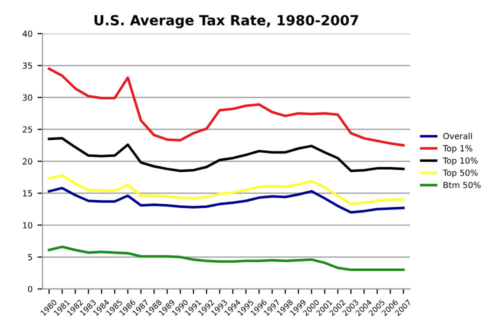 This screenshot has height=336, width=500. Describe the element at coordinates (226, 21) in the screenshot. I see `chart-title: U.S. Average Tax Rate, 1980-2007` at that location.